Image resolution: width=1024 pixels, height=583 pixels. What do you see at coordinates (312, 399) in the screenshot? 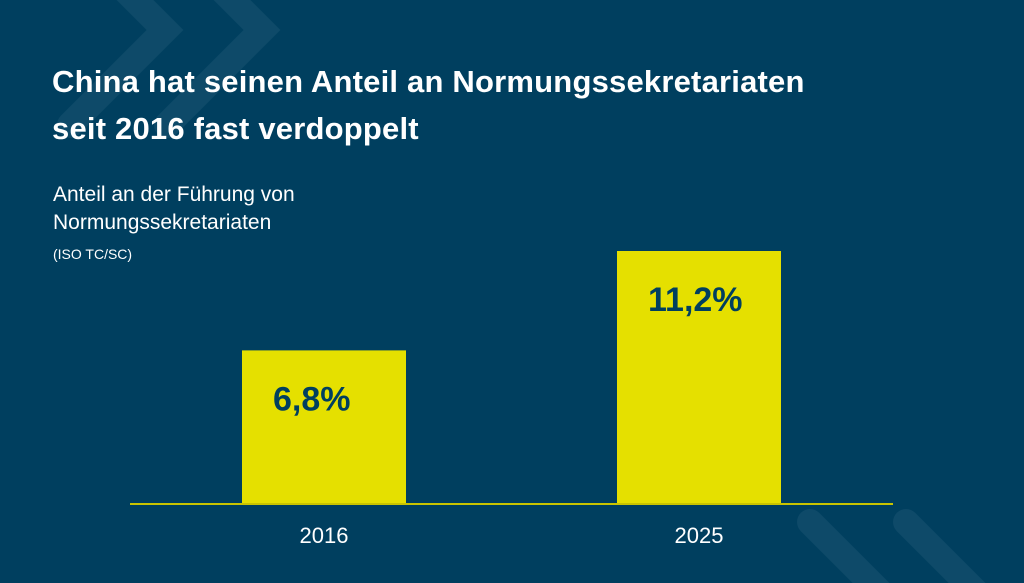
I see `data-label-2016: 6,8%` at bounding box center [312, 399].